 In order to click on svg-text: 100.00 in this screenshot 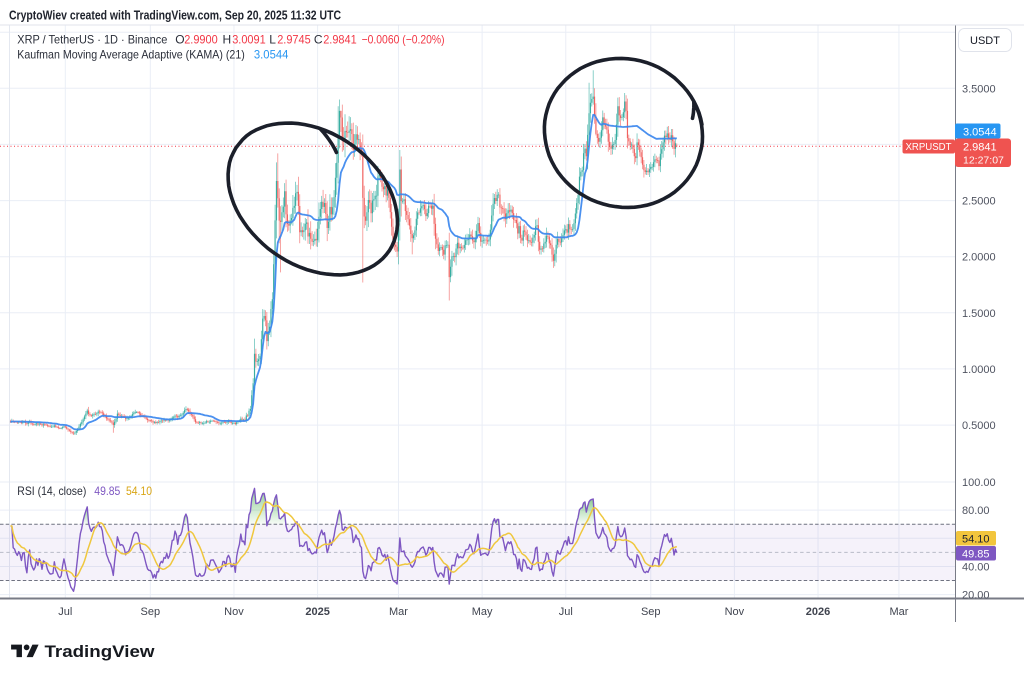, I will do `click(979, 483)`.